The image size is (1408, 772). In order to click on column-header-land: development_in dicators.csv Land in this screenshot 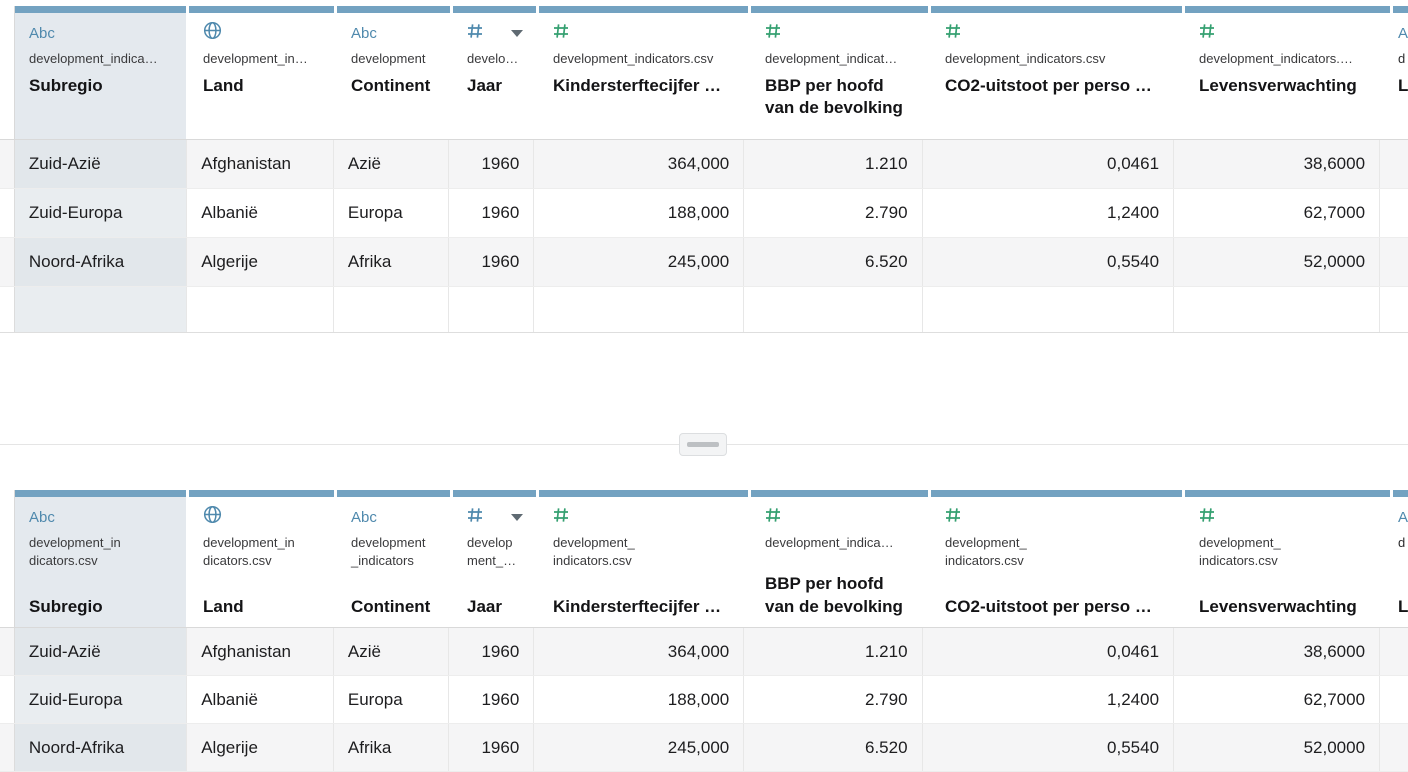, I will do `click(263, 558)`.